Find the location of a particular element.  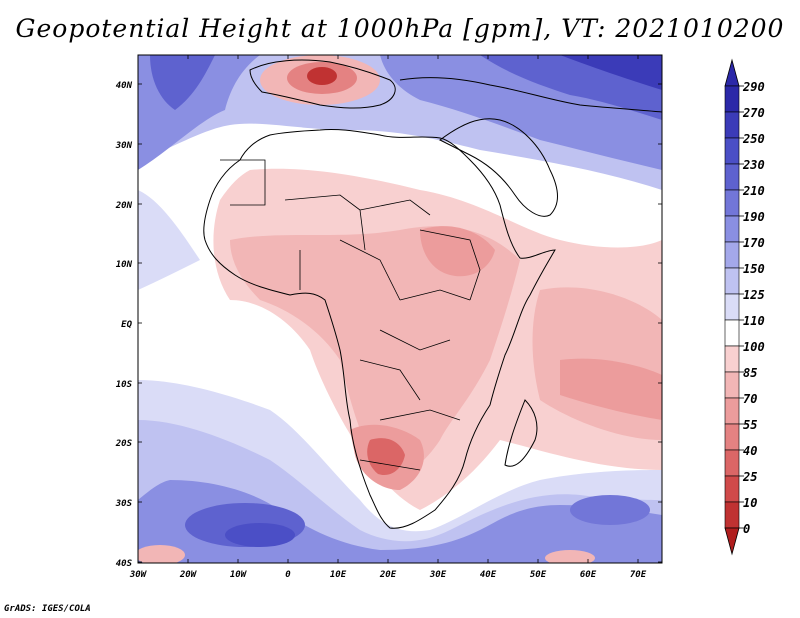

europe-coastline is located at coordinates (322, 84).